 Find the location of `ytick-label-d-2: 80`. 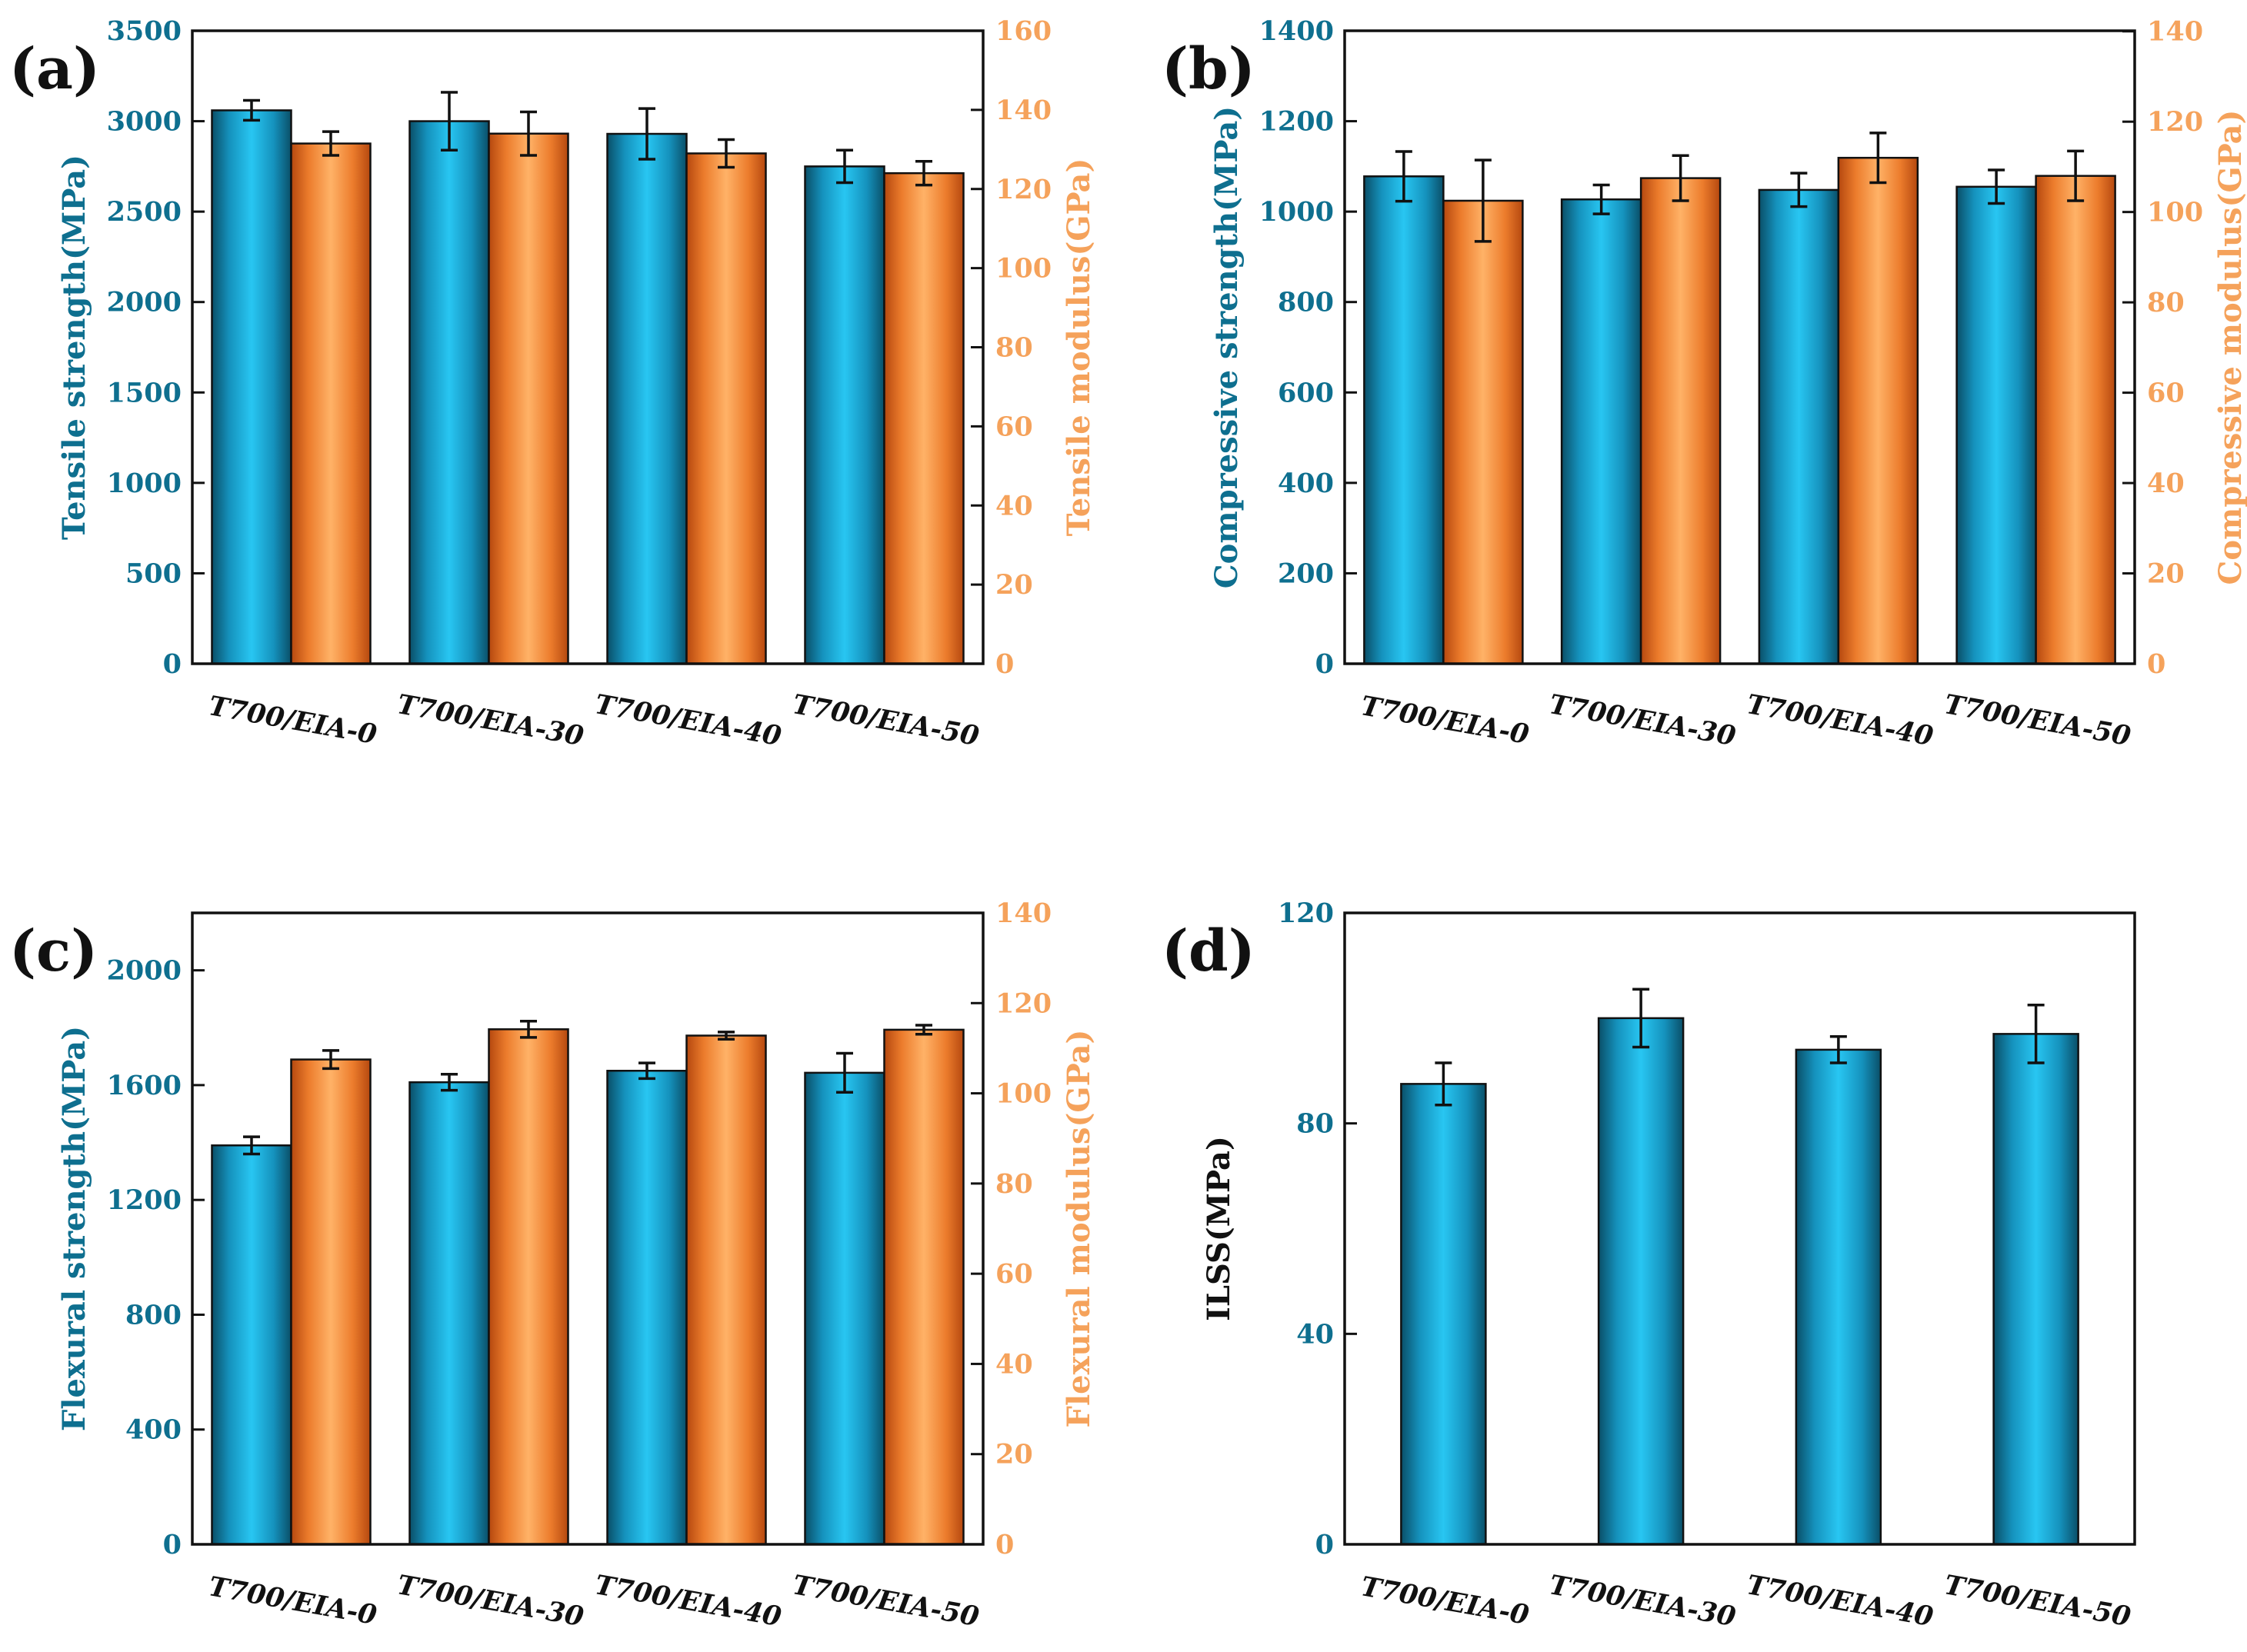

ytick-label-d-2: 80 is located at coordinates (1315, 1124).